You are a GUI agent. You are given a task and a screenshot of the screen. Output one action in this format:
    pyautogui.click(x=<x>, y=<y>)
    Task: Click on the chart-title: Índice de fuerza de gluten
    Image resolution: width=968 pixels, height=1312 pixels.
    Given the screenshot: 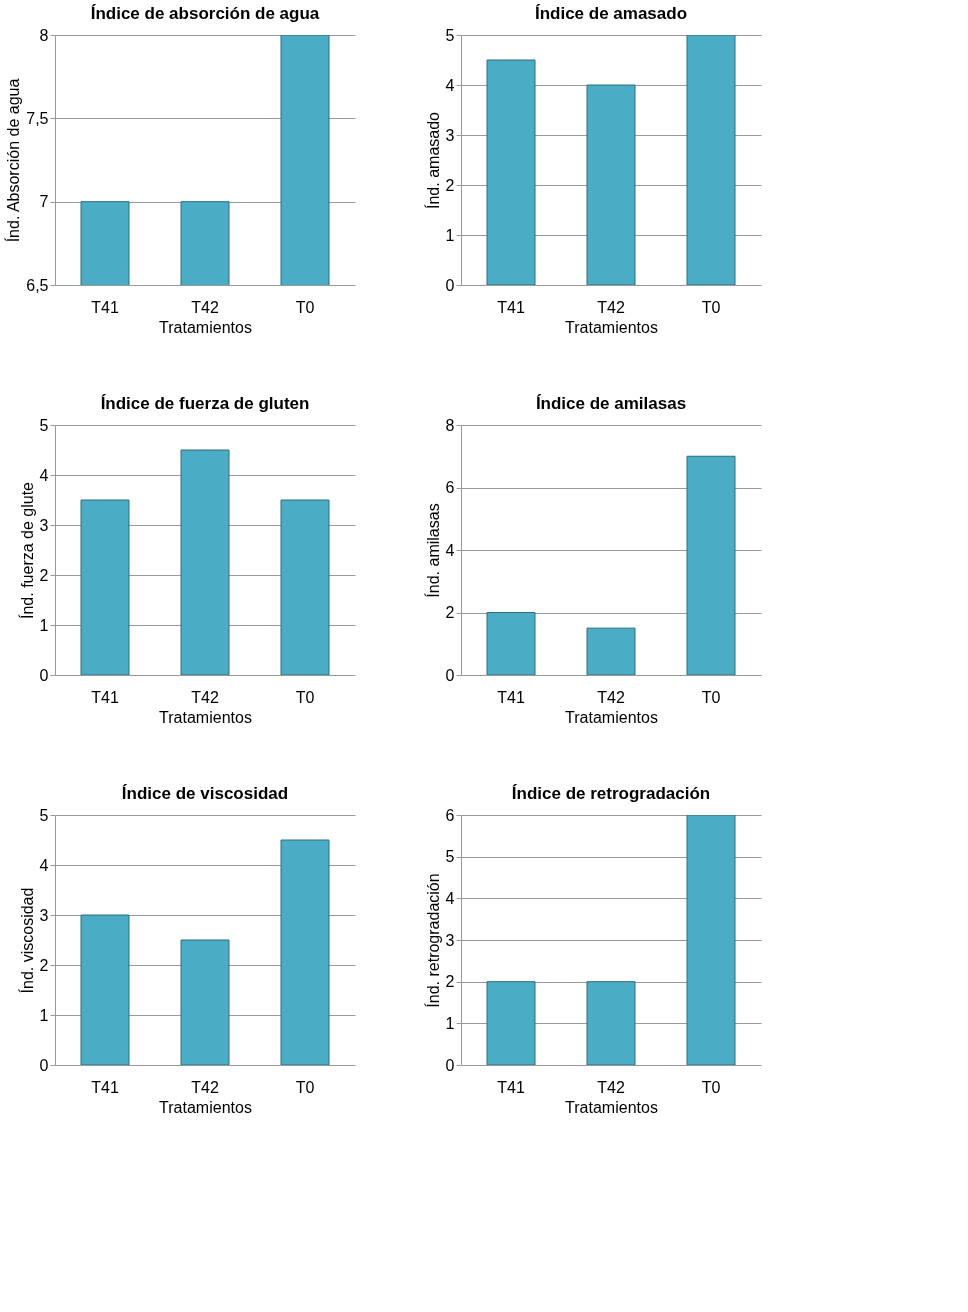 What is the action you would take?
    pyautogui.click(x=205, y=403)
    